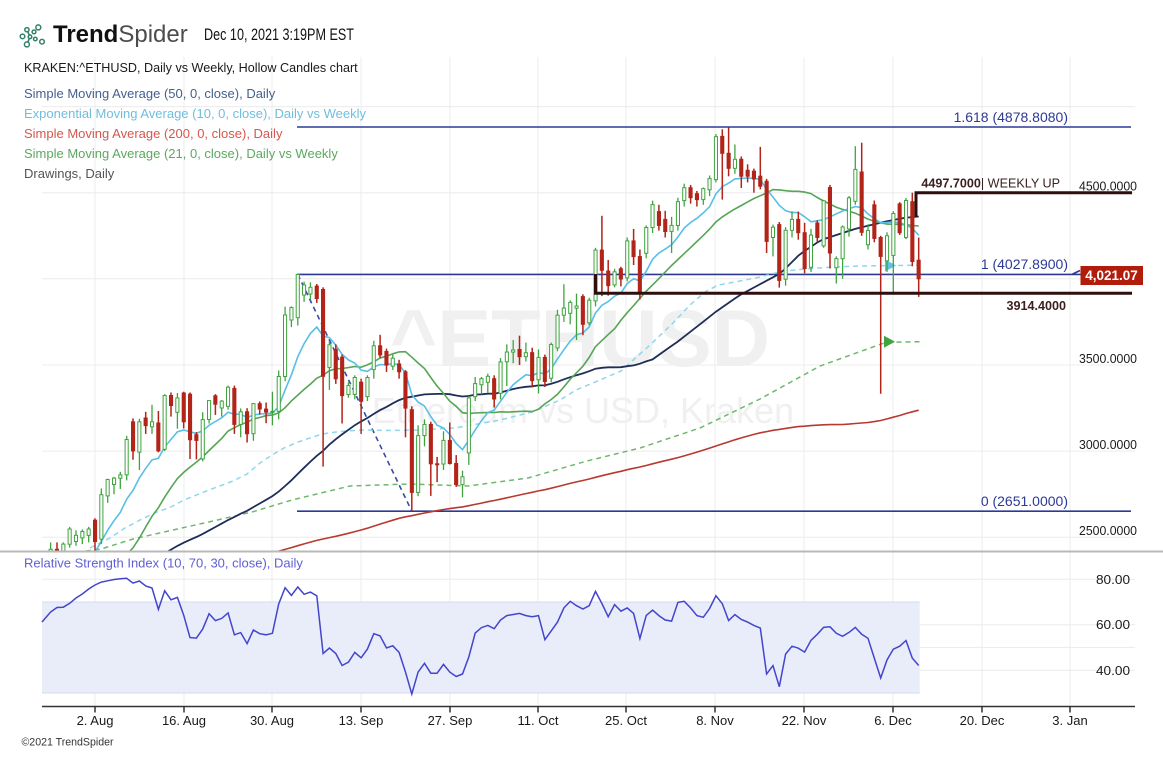  I want to click on svg-text: 1 (4027.8900), so click(1024, 264).